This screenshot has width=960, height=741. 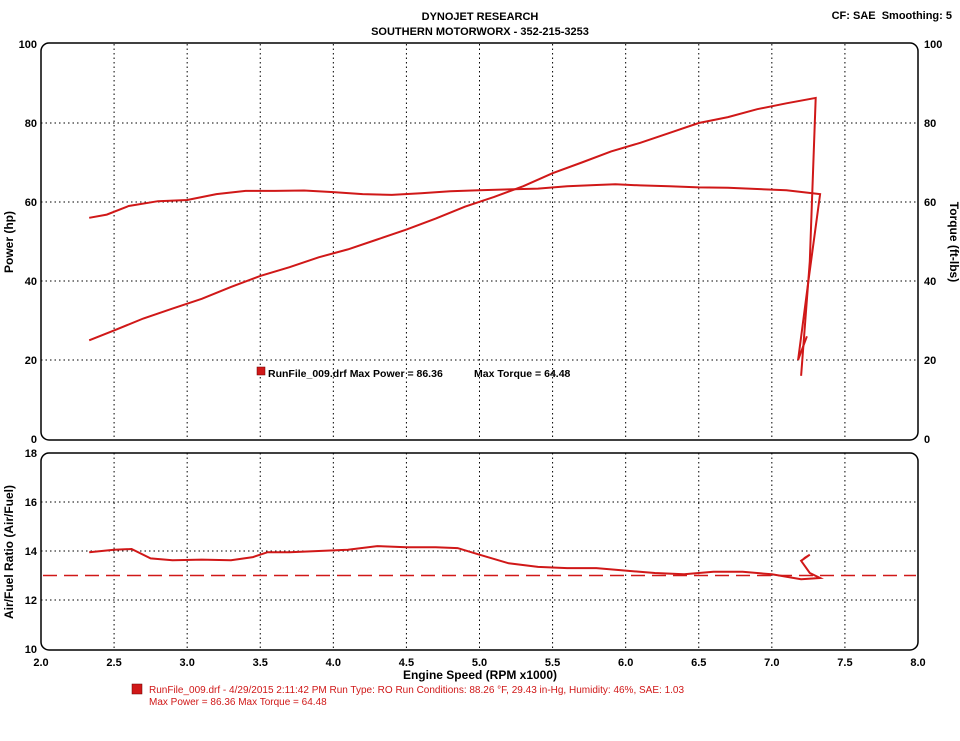 What do you see at coordinates (238, 702) in the screenshot?
I see `legend-line-2: Max Power = 86.36 Max Torque = 64.48` at bounding box center [238, 702].